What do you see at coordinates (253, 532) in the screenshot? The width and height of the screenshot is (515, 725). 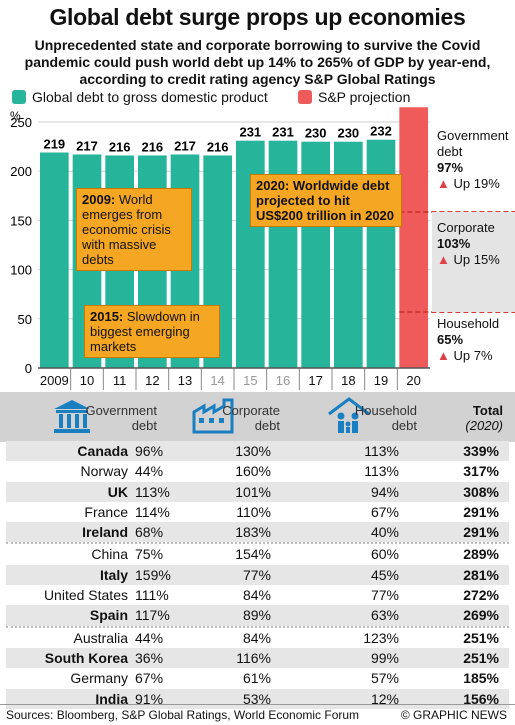 I see `corporate-cell: 183%` at bounding box center [253, 532].